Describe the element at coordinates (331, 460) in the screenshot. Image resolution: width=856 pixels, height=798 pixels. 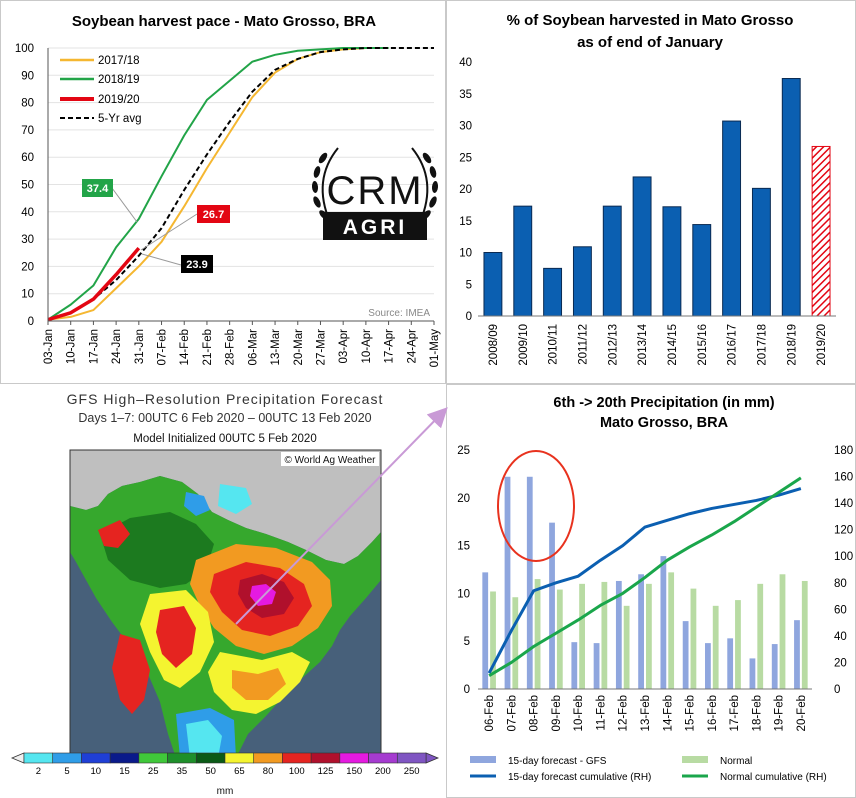
I see `map-credit: © World Ag Weather` at that location.